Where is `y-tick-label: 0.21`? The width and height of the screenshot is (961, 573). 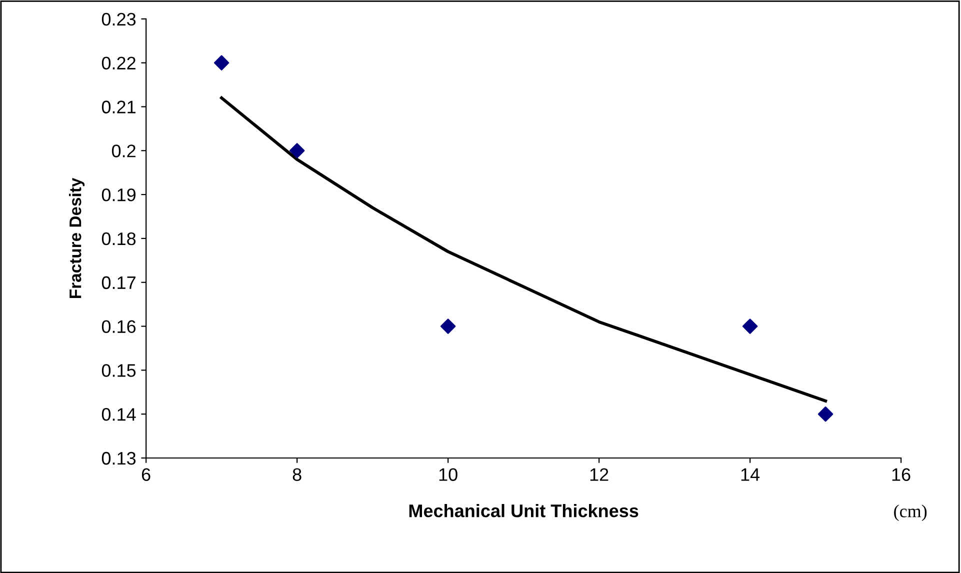
y-tick-label: 0.21 is located at coordinates (119, 107).